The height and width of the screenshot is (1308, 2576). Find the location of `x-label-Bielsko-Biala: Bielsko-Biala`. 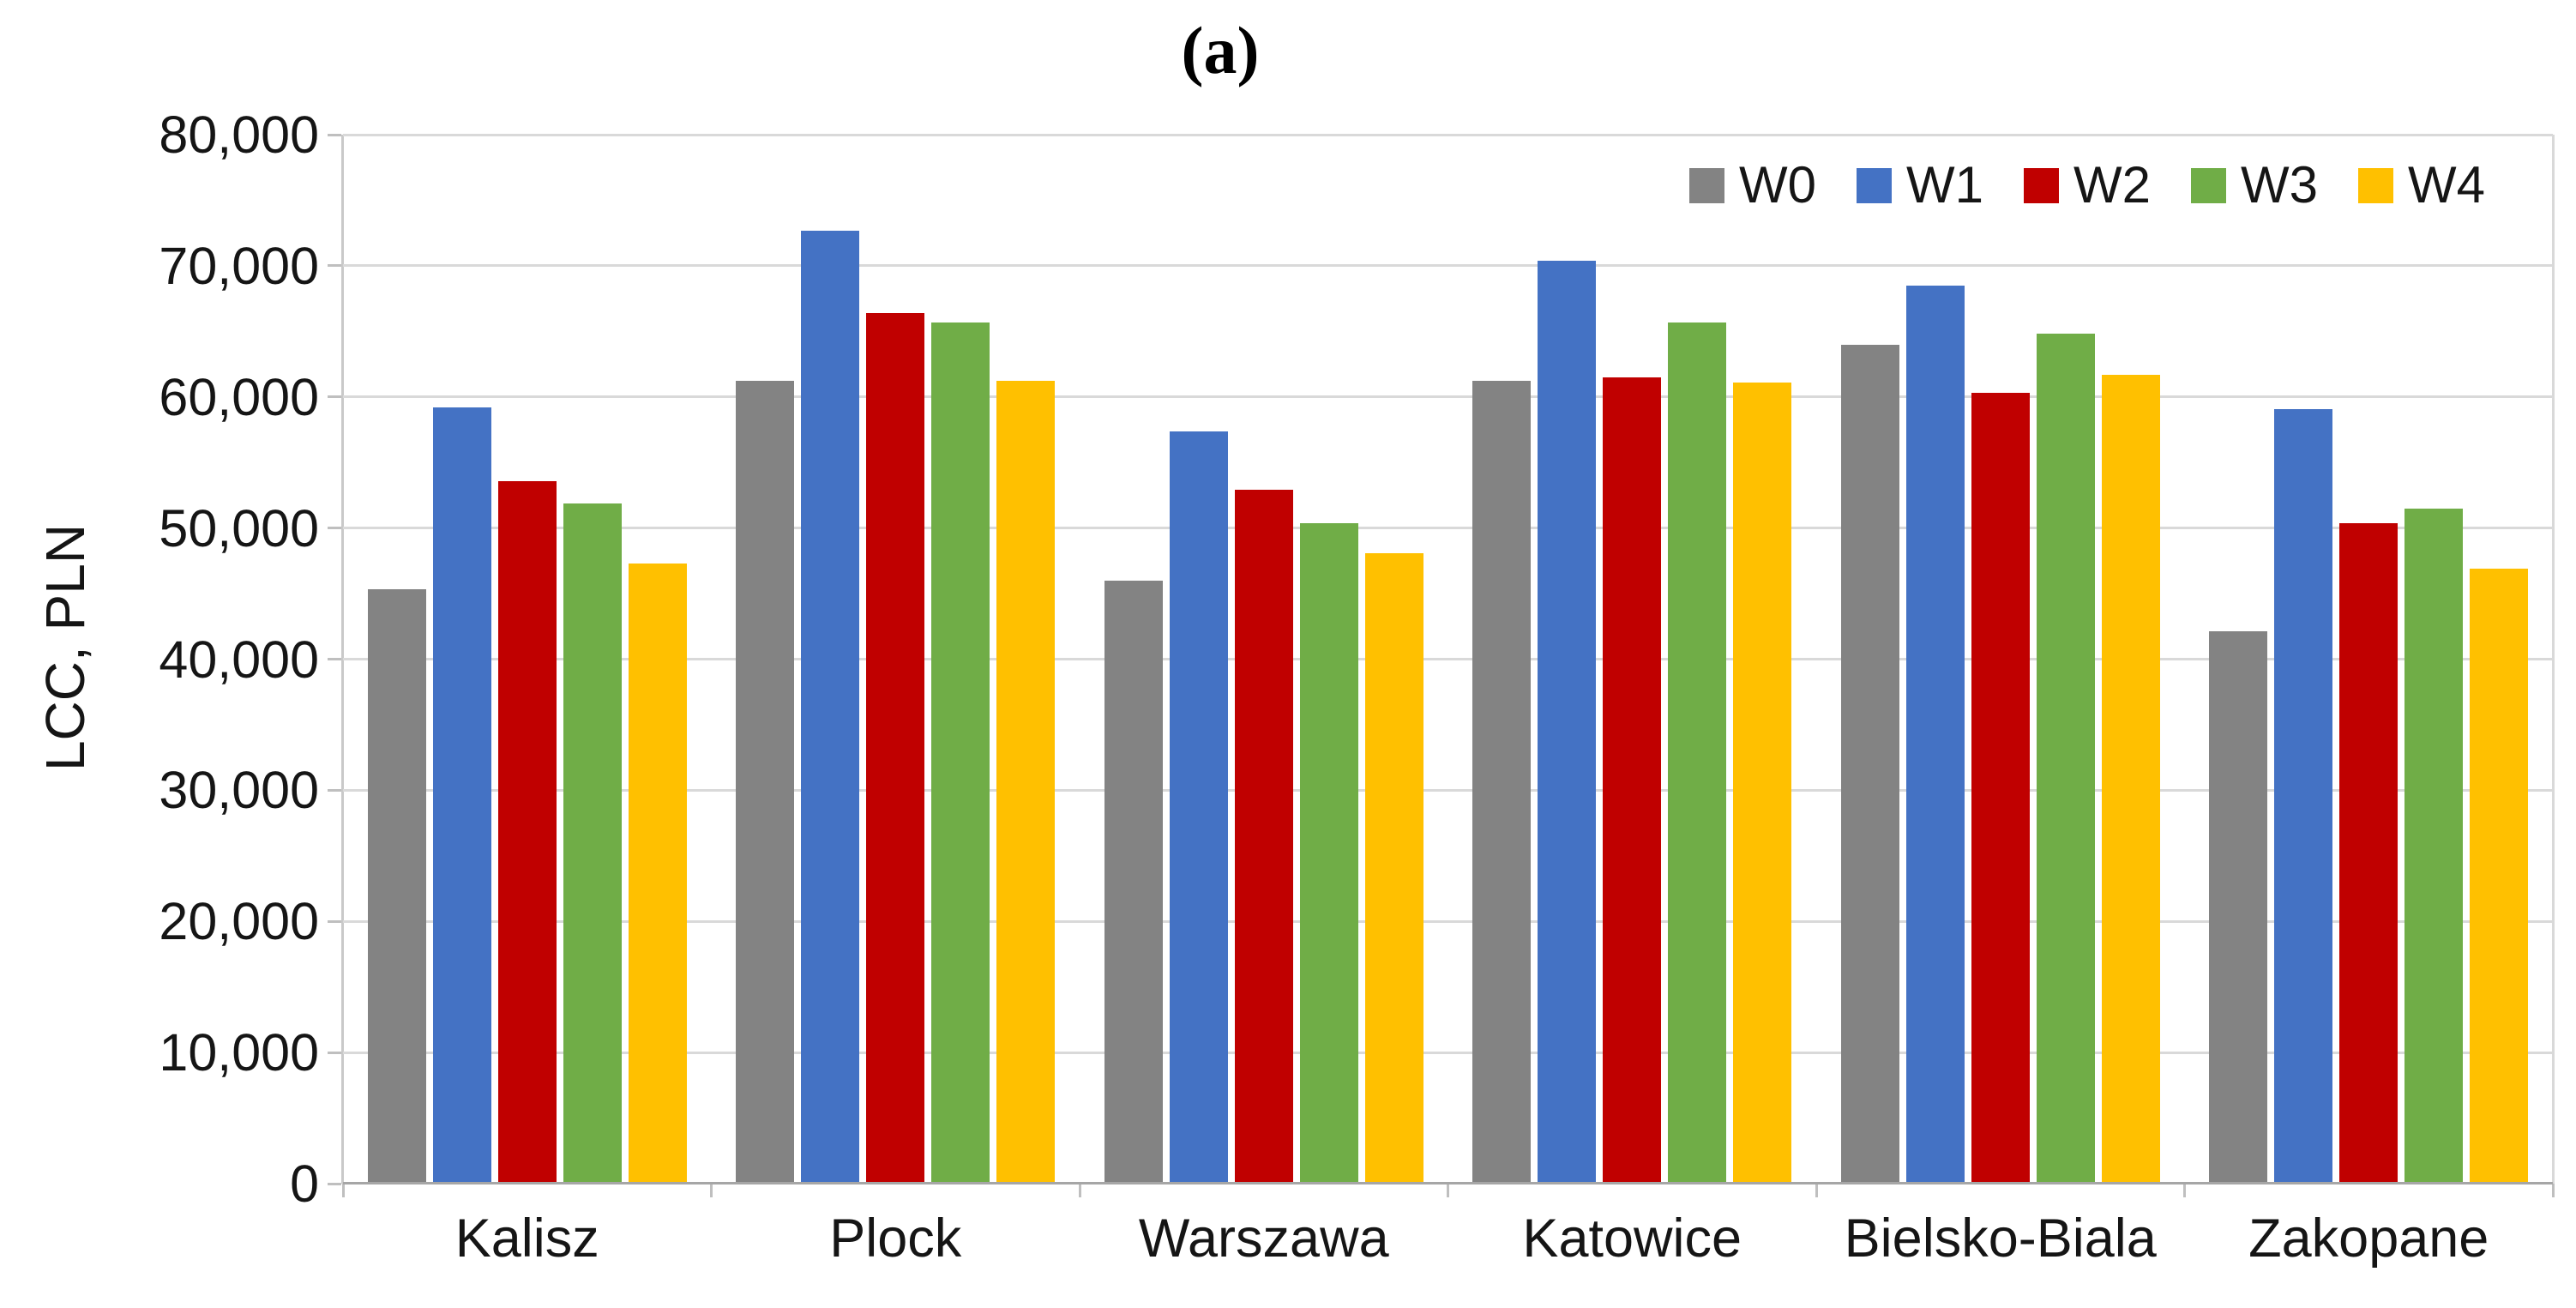

x-label-Bielsko-Biala: Bielsko-Biala is located at coordinates (2001, 1239).